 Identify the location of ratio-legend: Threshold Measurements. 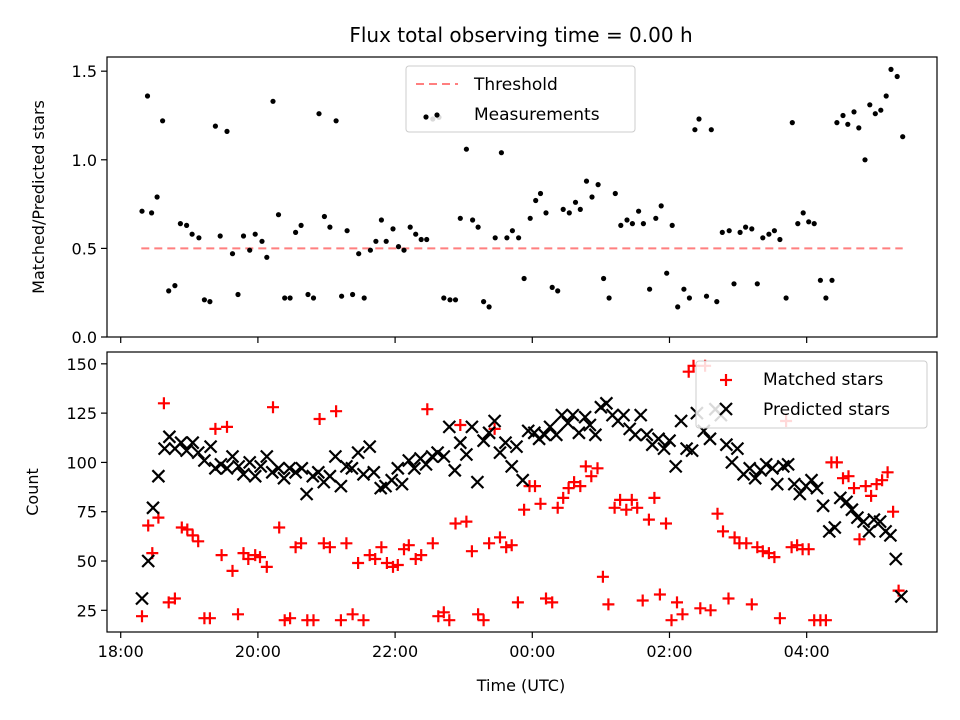
(520, 99).